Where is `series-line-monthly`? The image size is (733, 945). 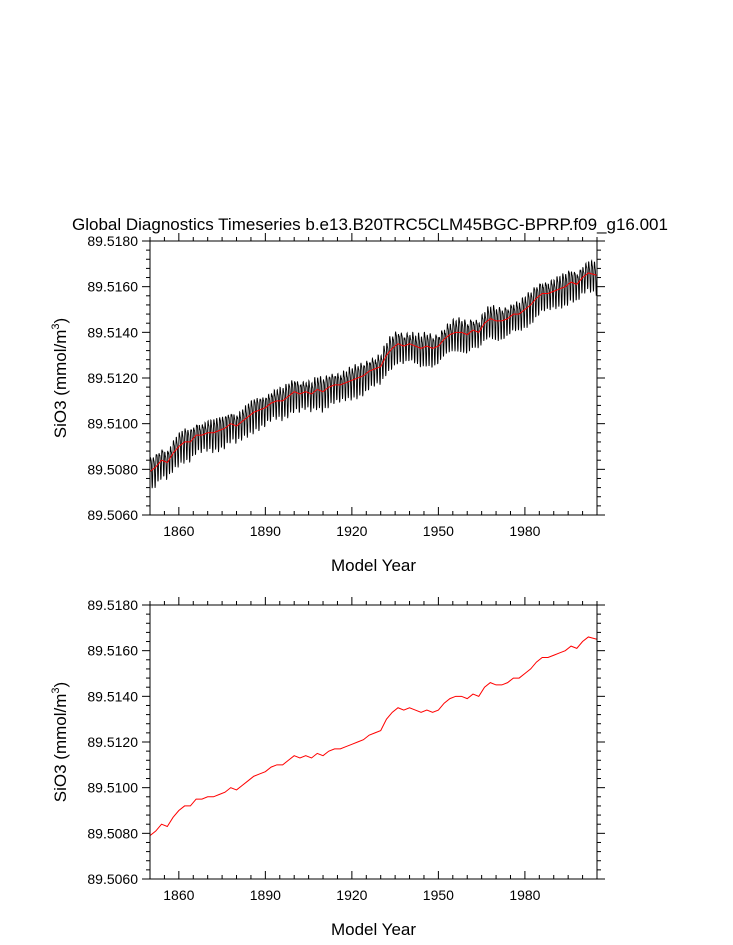
series-line-monthly is located at coordinates (373, 373).